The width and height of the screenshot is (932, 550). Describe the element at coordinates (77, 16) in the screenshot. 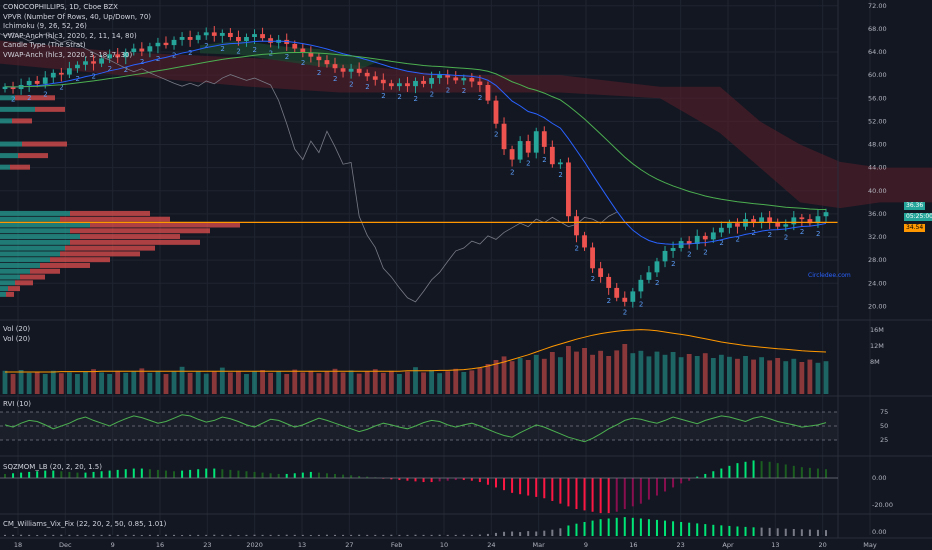

I see `indicator-vpvr: VPVR (Number Of Rows, 40, Up/Down, 70)` at that location.